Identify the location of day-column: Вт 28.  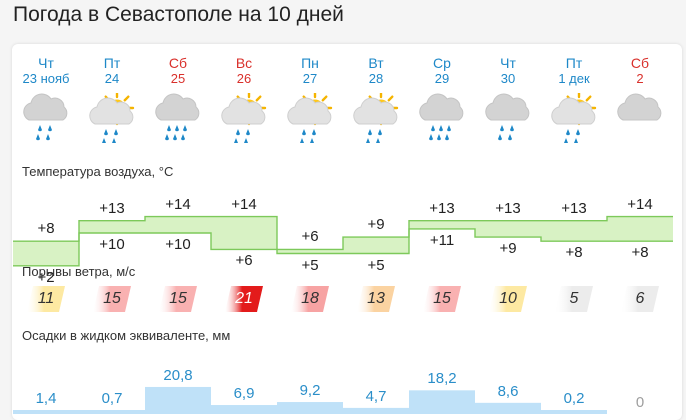
(376, 99).